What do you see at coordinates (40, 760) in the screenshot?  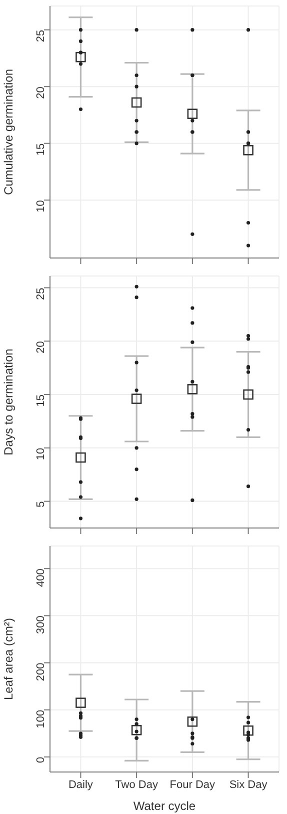 I see `y-tick-label: 0` at bounding box center [40, 760].